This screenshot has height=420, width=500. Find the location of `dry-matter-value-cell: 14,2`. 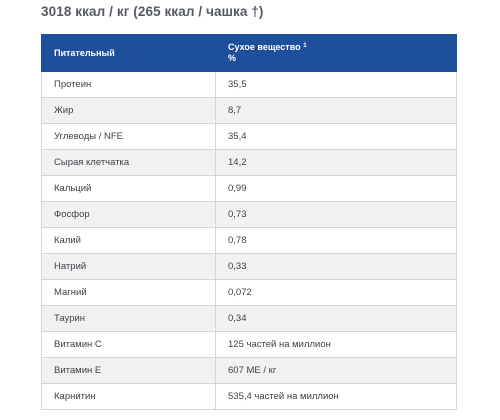

dry-matter-value-cell: 14,2 is located at coordinates (336, 162).